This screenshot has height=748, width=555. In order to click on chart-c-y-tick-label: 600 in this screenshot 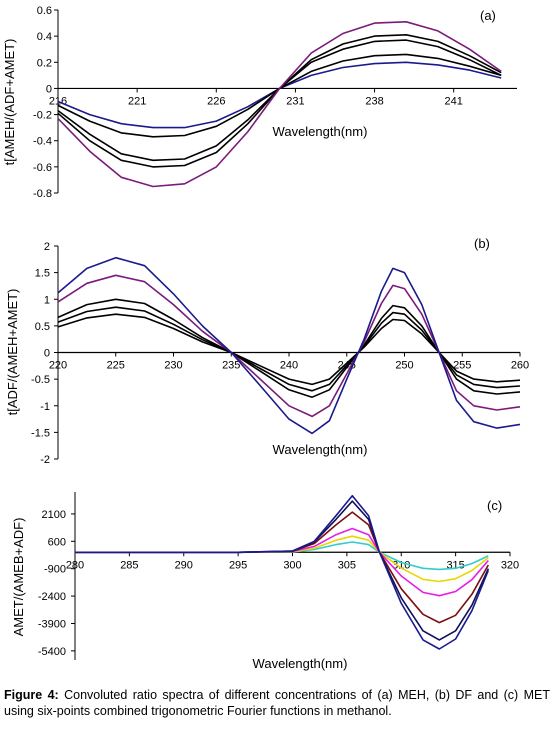, I will do `click(57, 542)`.